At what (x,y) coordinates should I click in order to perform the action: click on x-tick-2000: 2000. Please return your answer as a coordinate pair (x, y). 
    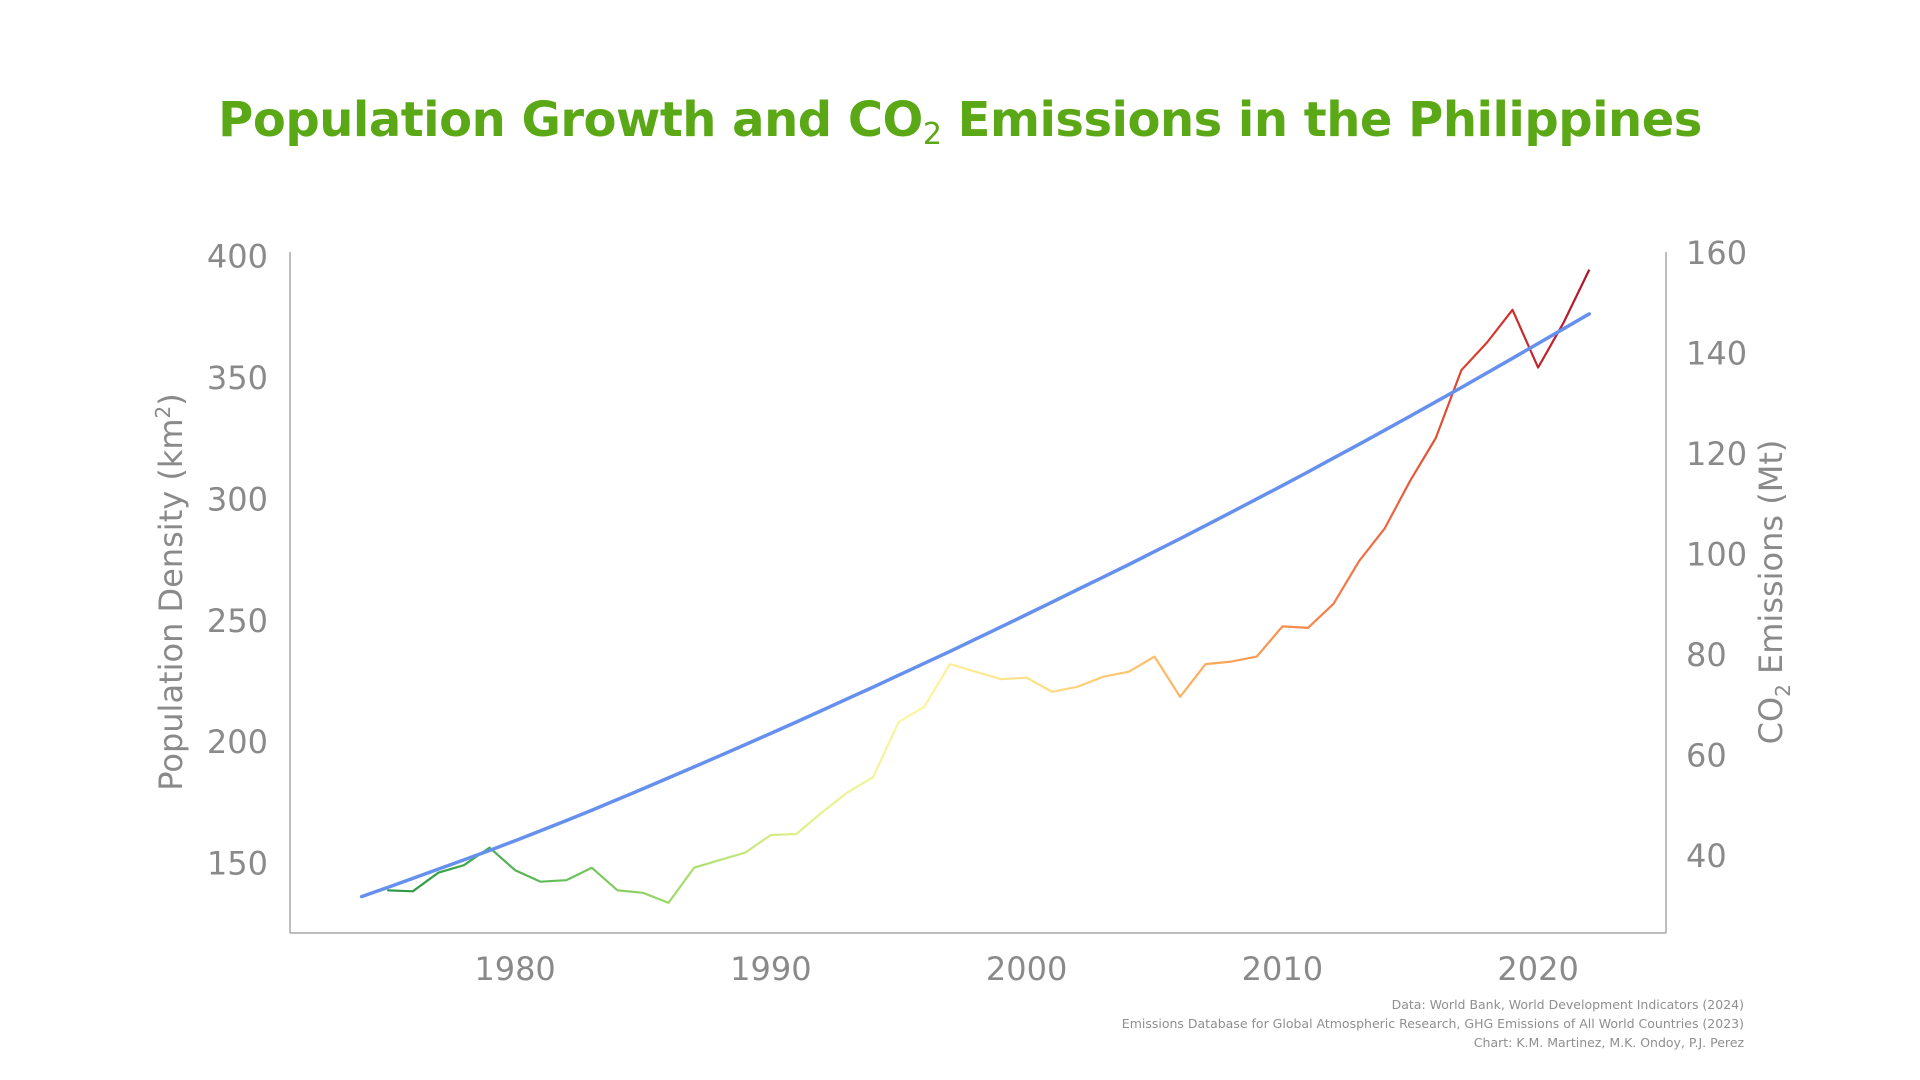
    Looking at the image, I should click on (1026, 969).